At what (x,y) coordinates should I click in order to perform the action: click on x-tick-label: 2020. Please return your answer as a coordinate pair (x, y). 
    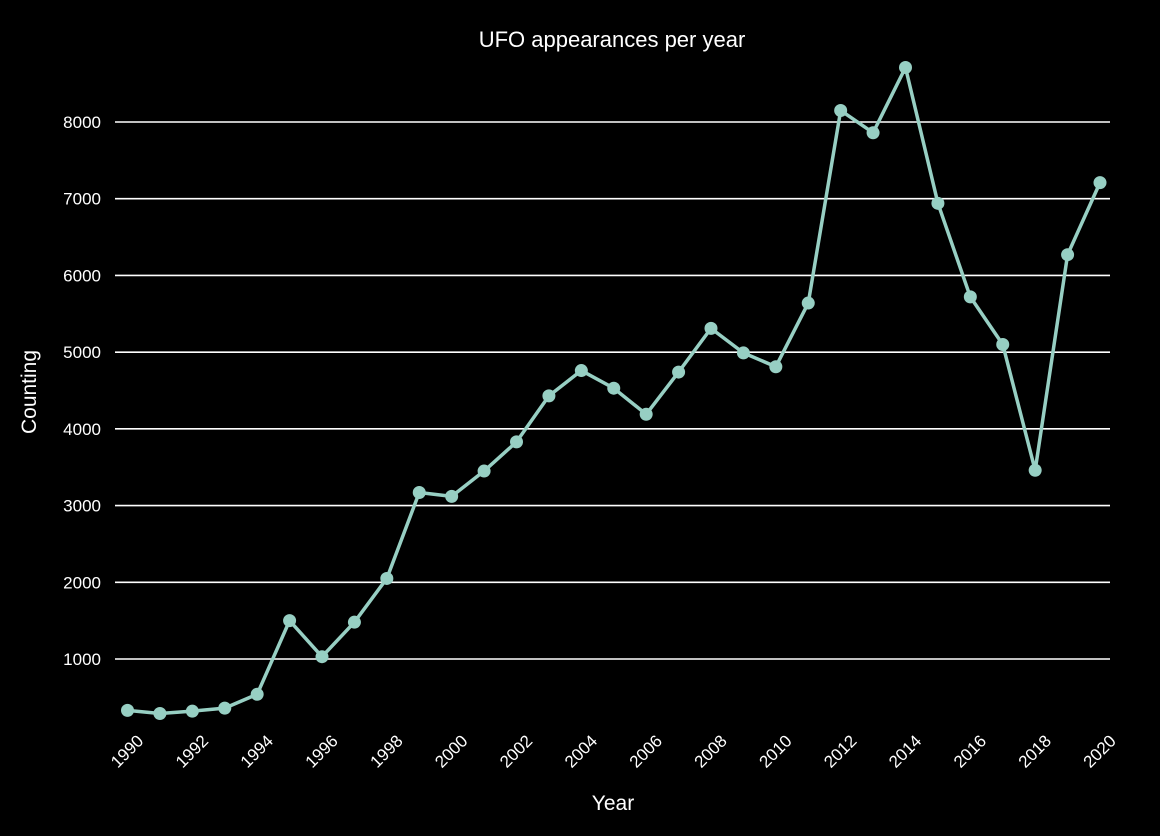
    Looking at the image, I should click on (1100, 751).